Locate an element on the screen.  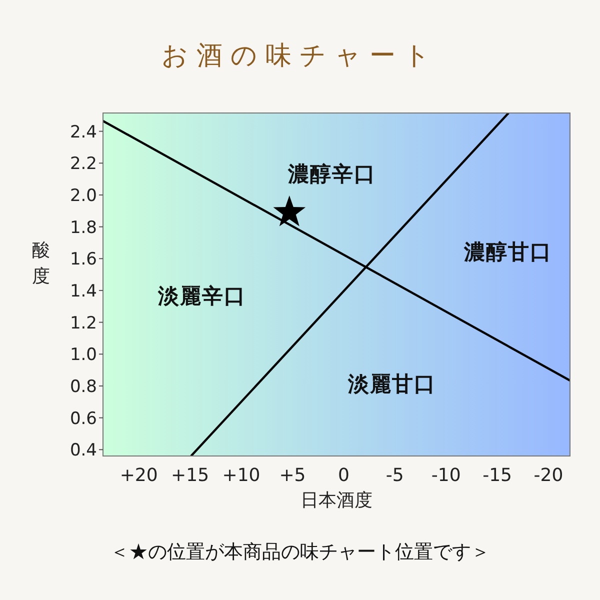
x-tick-label: -20 is located at coordinates (549, 475).